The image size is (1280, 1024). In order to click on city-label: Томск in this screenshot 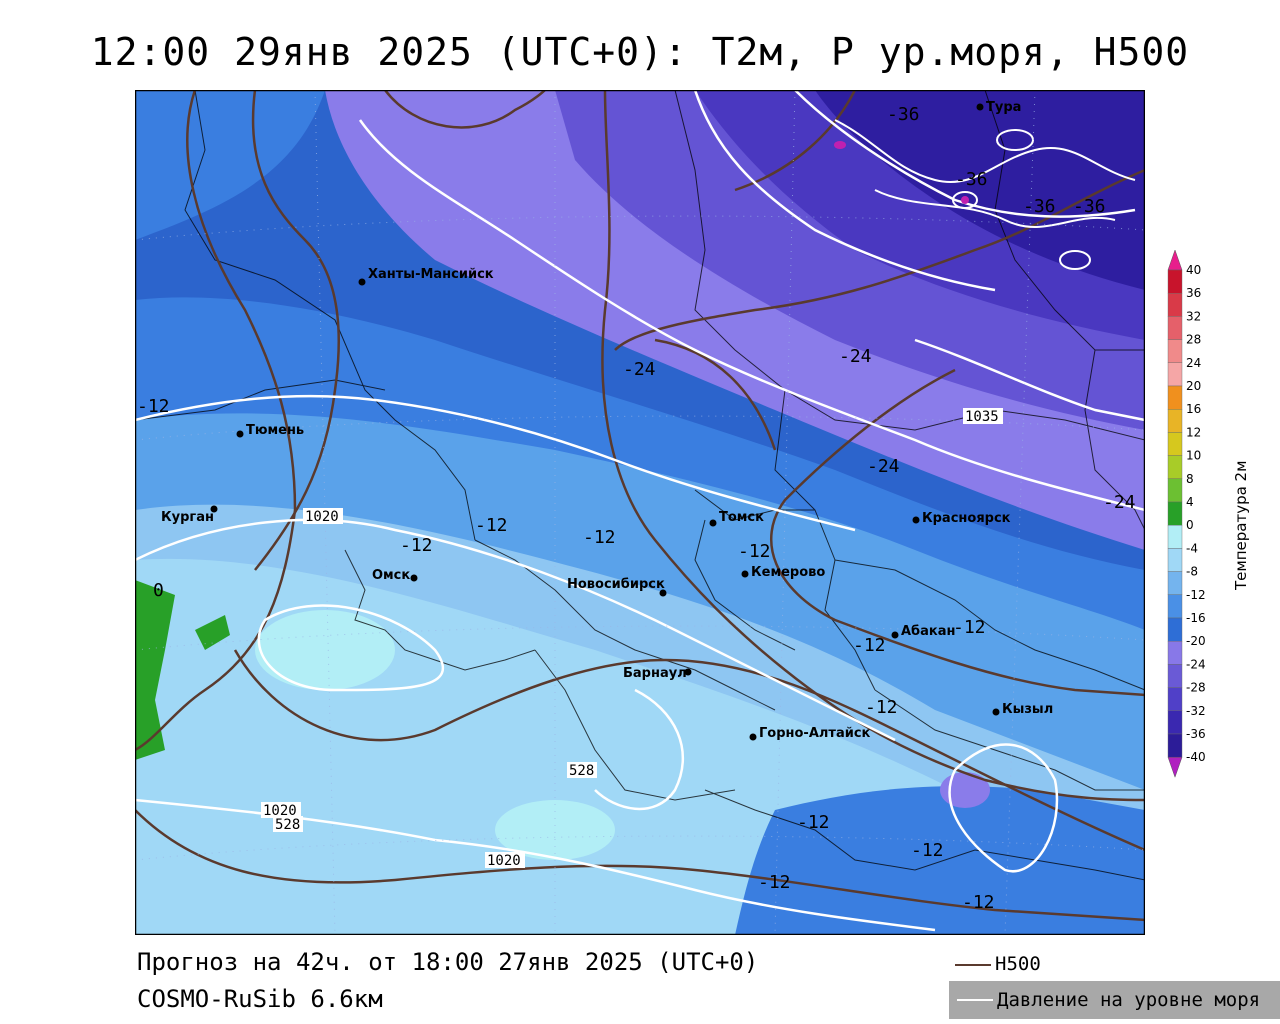, I will do `click(741, 517)`.